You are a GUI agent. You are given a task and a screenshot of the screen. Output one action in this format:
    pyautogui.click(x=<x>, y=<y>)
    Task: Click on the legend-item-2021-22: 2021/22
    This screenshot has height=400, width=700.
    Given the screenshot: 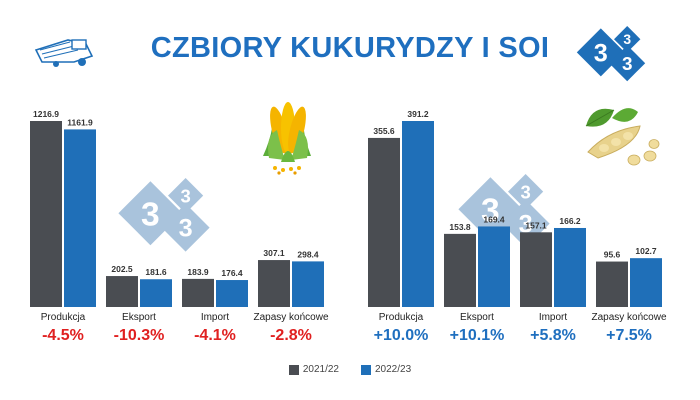 What is the action you would take?
    pyautogui.click(x=313, y=369)
    